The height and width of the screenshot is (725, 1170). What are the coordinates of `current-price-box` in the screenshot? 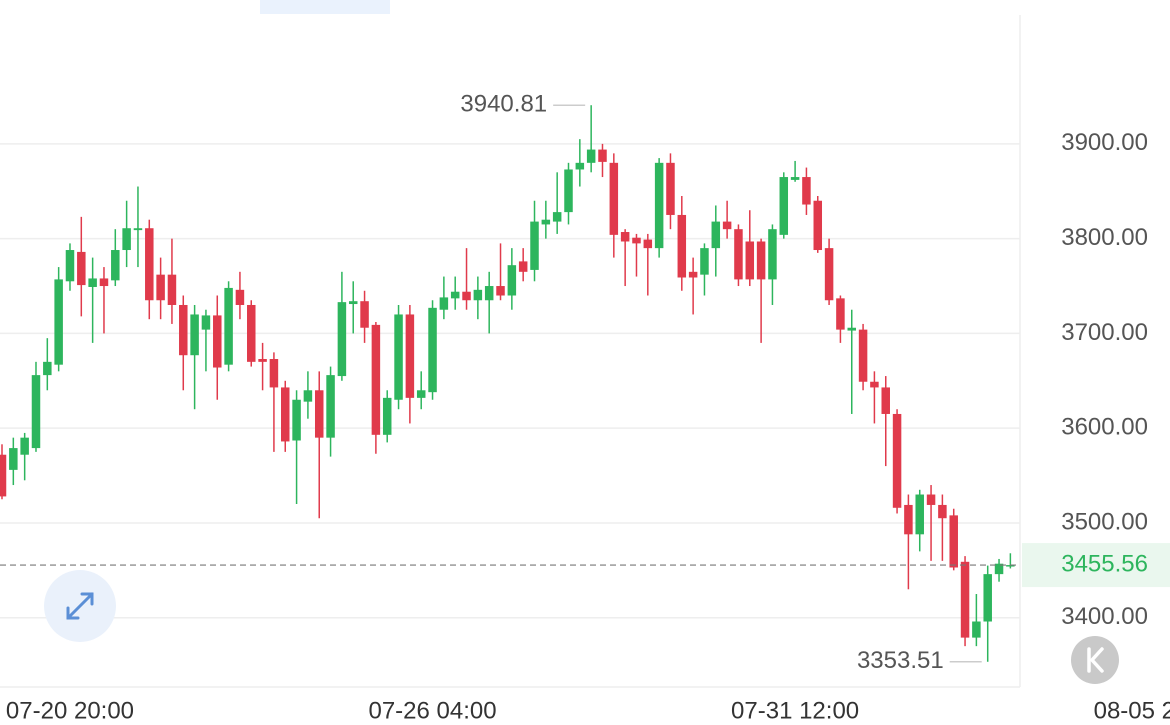 It's located at (1096, 565).